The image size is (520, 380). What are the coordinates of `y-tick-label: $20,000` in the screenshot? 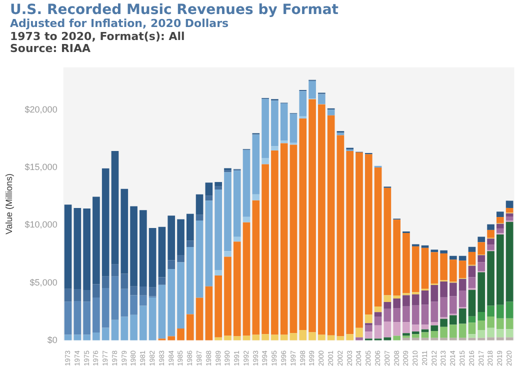 It's located at (41, 109).